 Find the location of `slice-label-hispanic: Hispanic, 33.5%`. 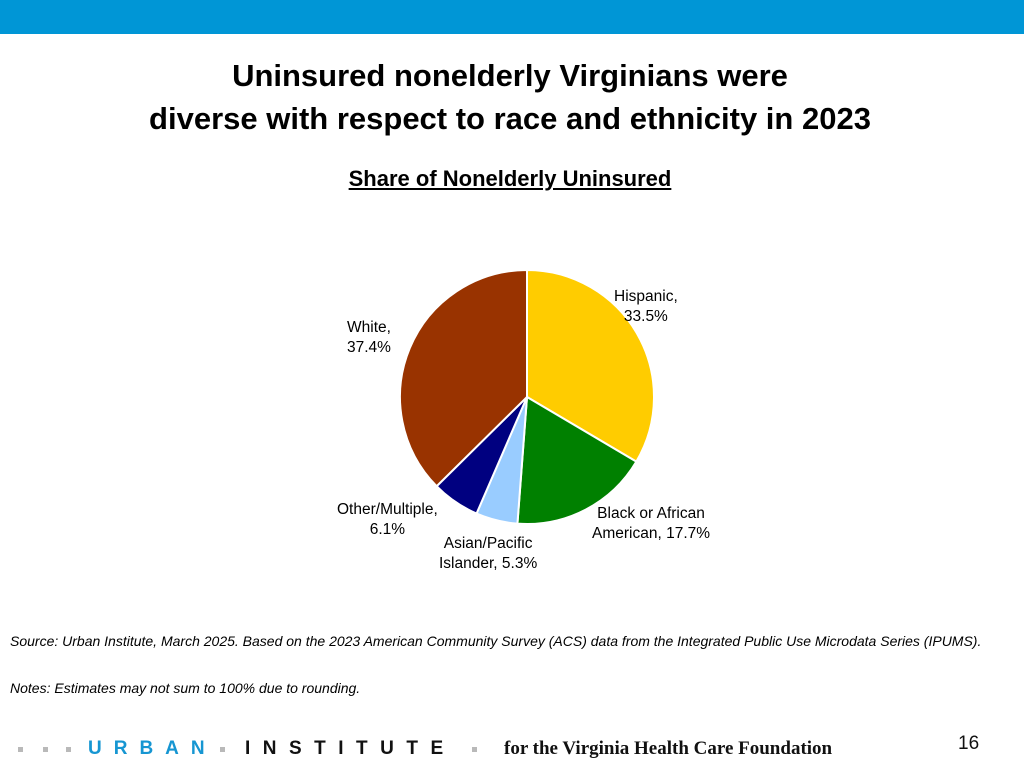

slice-label-hispanic: Hispanic, 33.5% is located at coordinates (646, 307).